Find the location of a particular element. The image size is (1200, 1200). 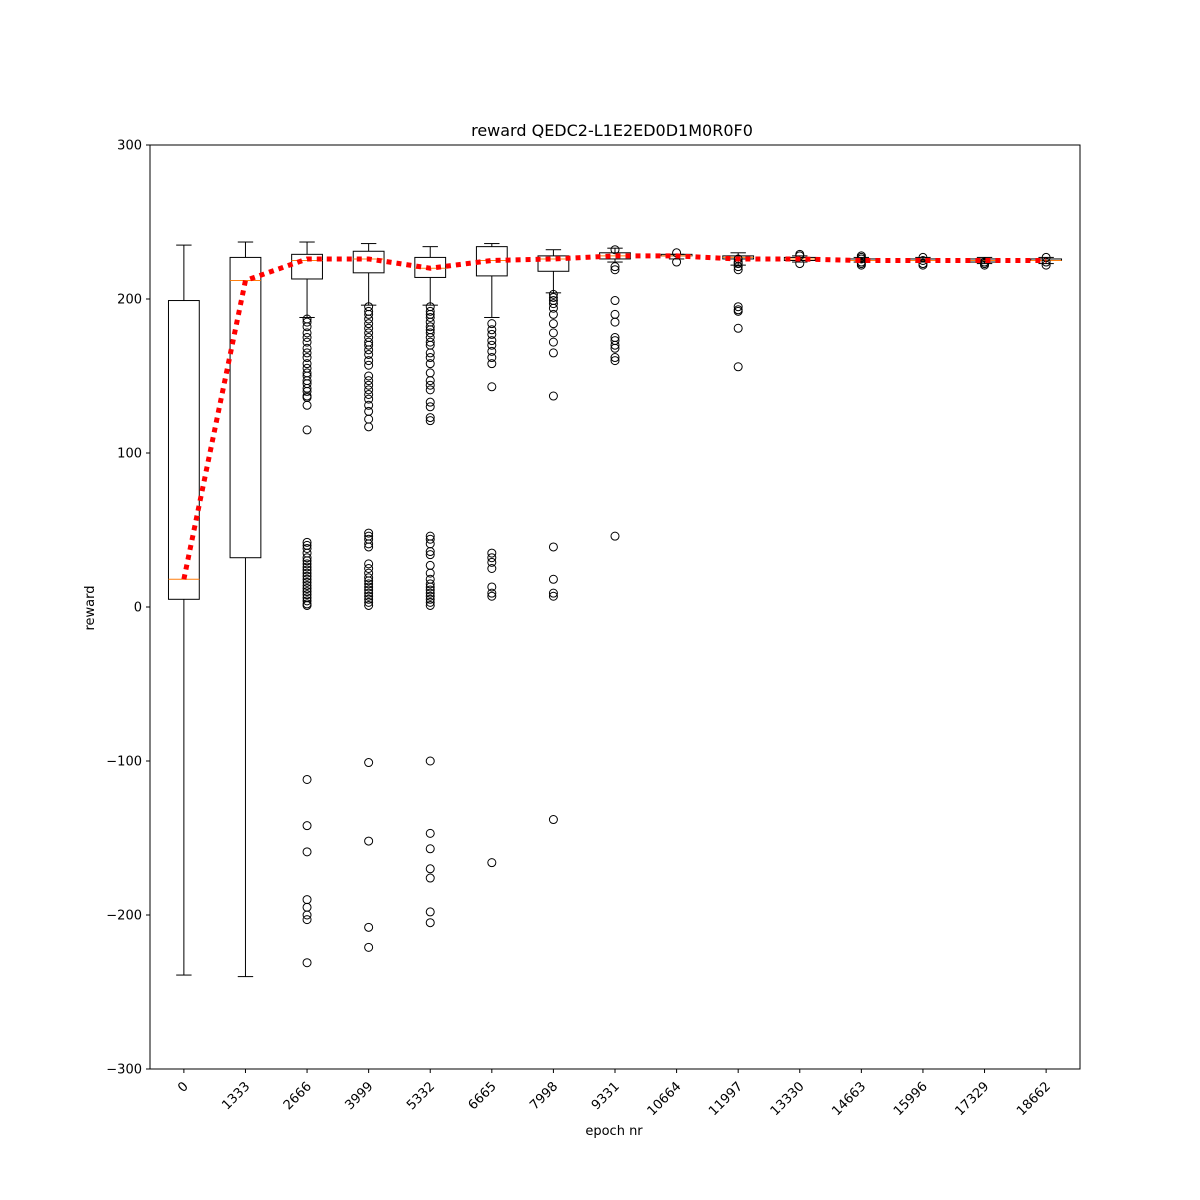

y-tick-label: 100 is located at coordinates (129, 454).